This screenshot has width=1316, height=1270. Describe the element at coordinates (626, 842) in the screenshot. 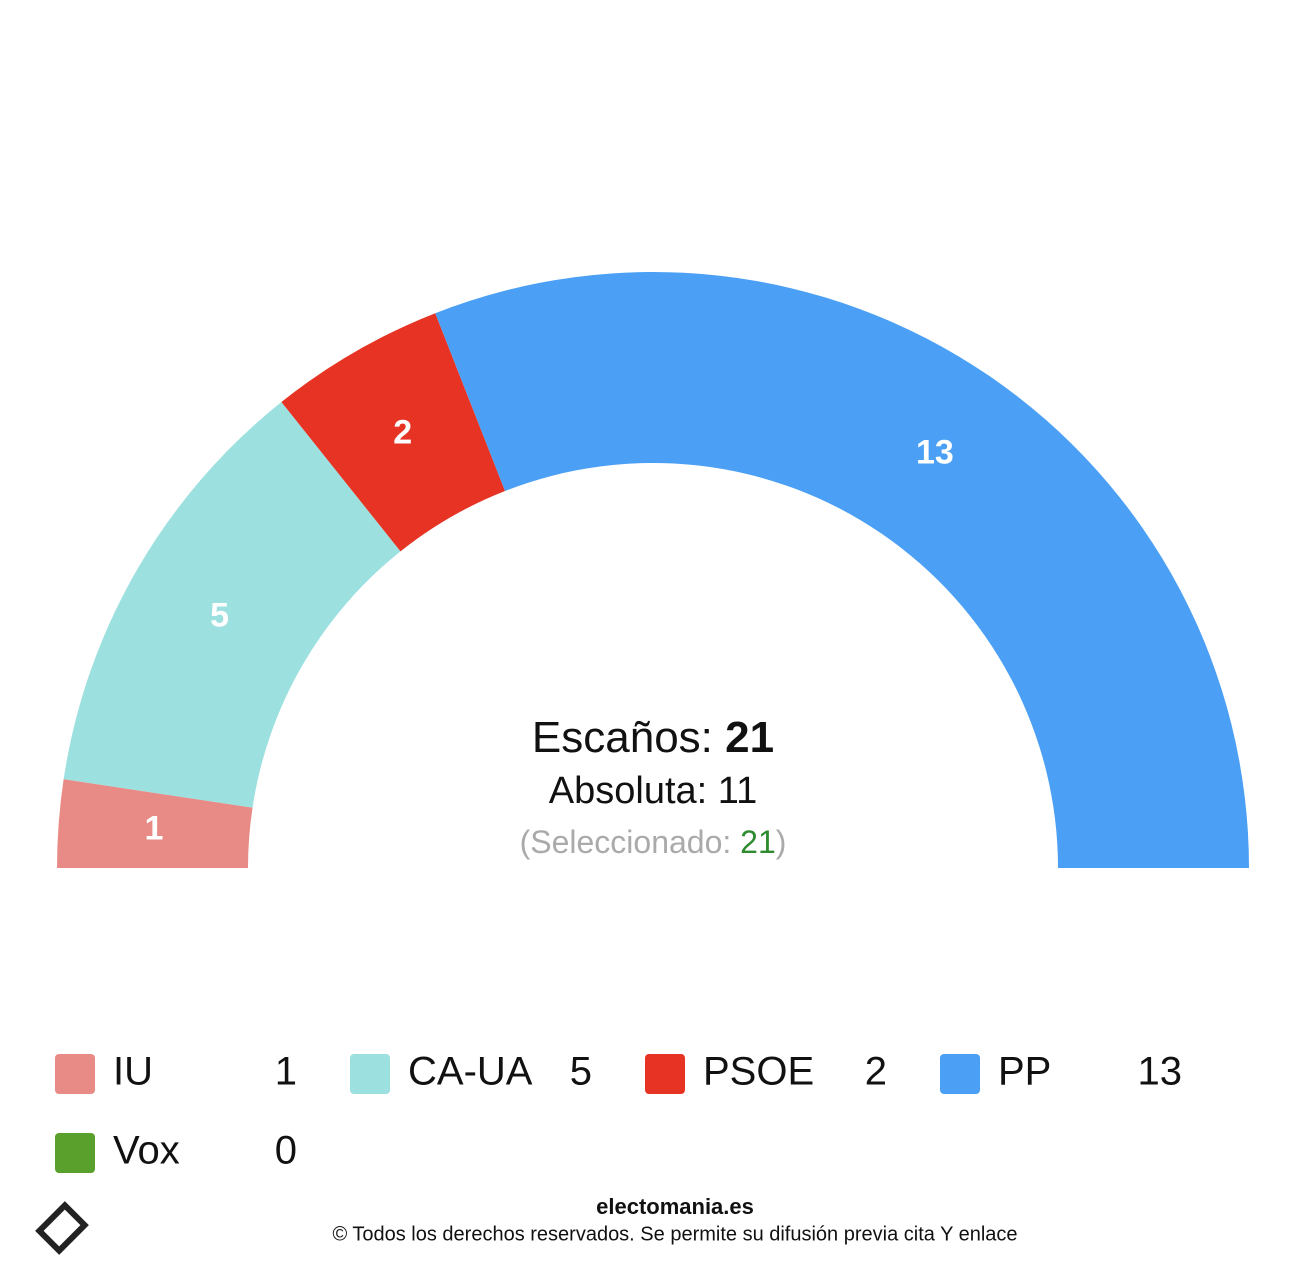

I see `selected-label: (Seleccionado:` at that location.